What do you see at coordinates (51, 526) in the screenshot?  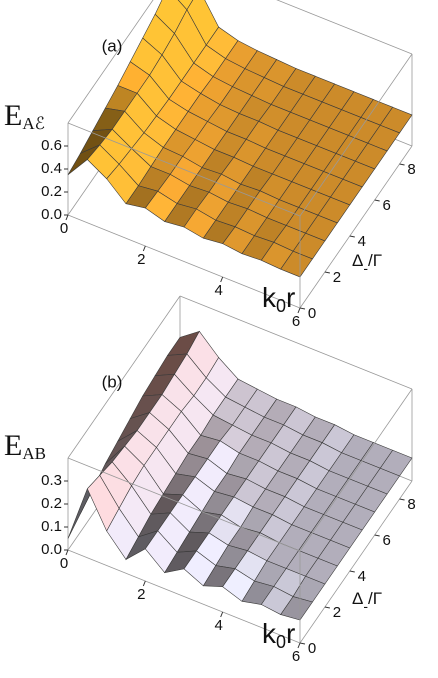 I see `z-tick-label: 0.1` at bounding box center [51, 526].